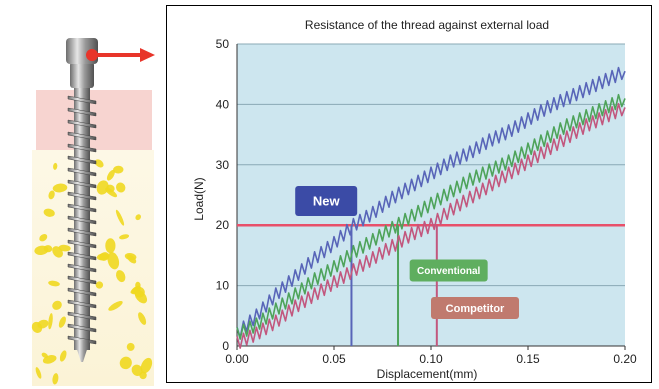  I want to click on force-point, so click(92, 55).